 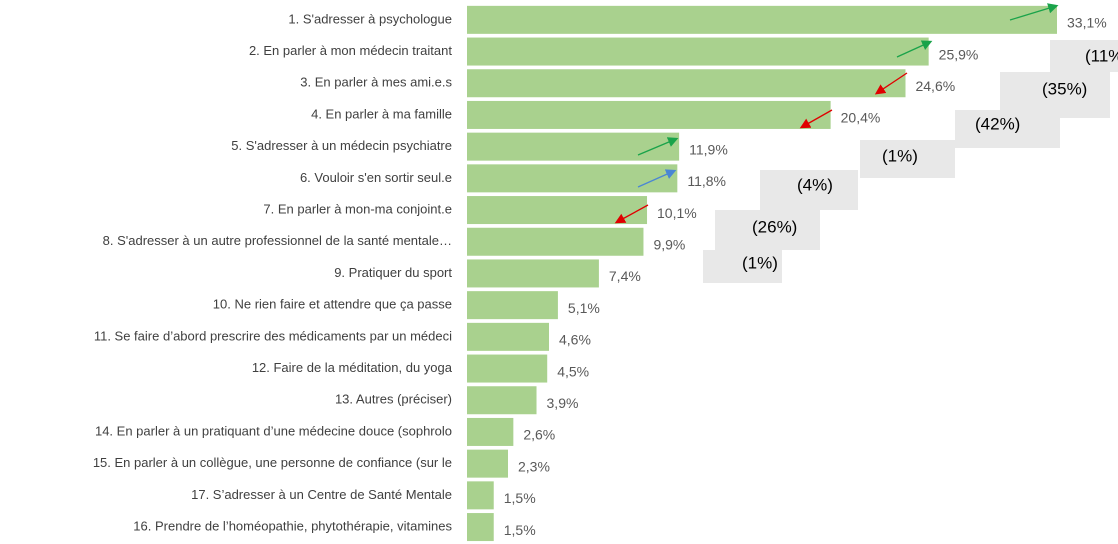 What do you see at coordinates (669, 244) in the screenshot?
I see `value-label: 9,9%` at bounding box center [669, 244].